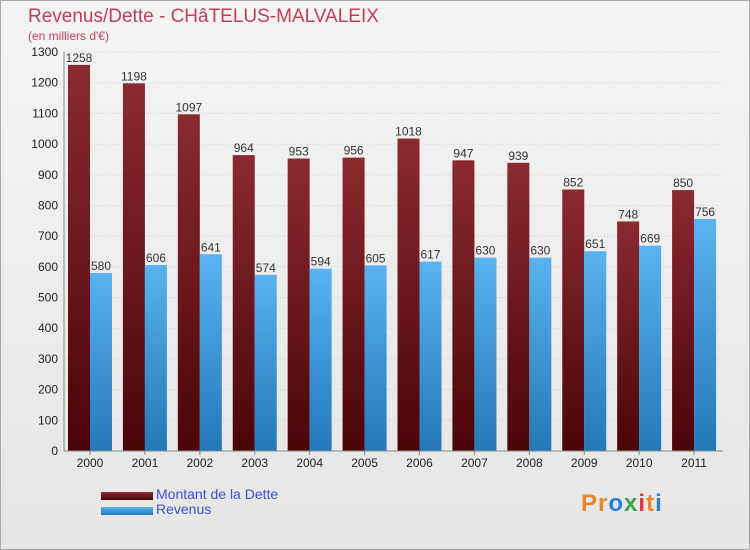 This screenshot has height=550, width=750. I want to click on y-tick-label: 900, so click(48, 175).